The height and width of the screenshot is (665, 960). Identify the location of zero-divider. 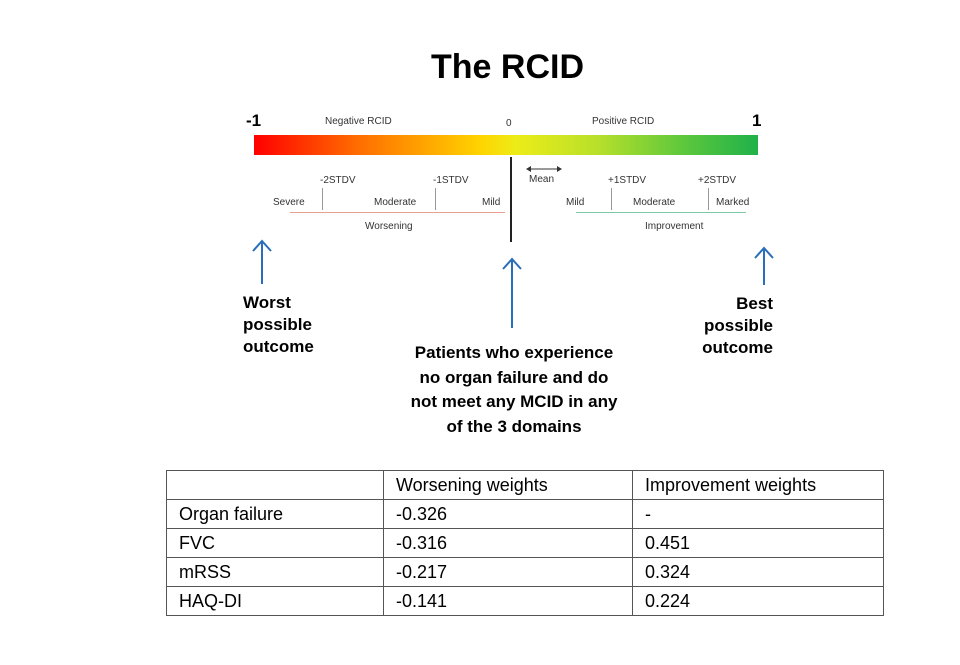
(511, 199).